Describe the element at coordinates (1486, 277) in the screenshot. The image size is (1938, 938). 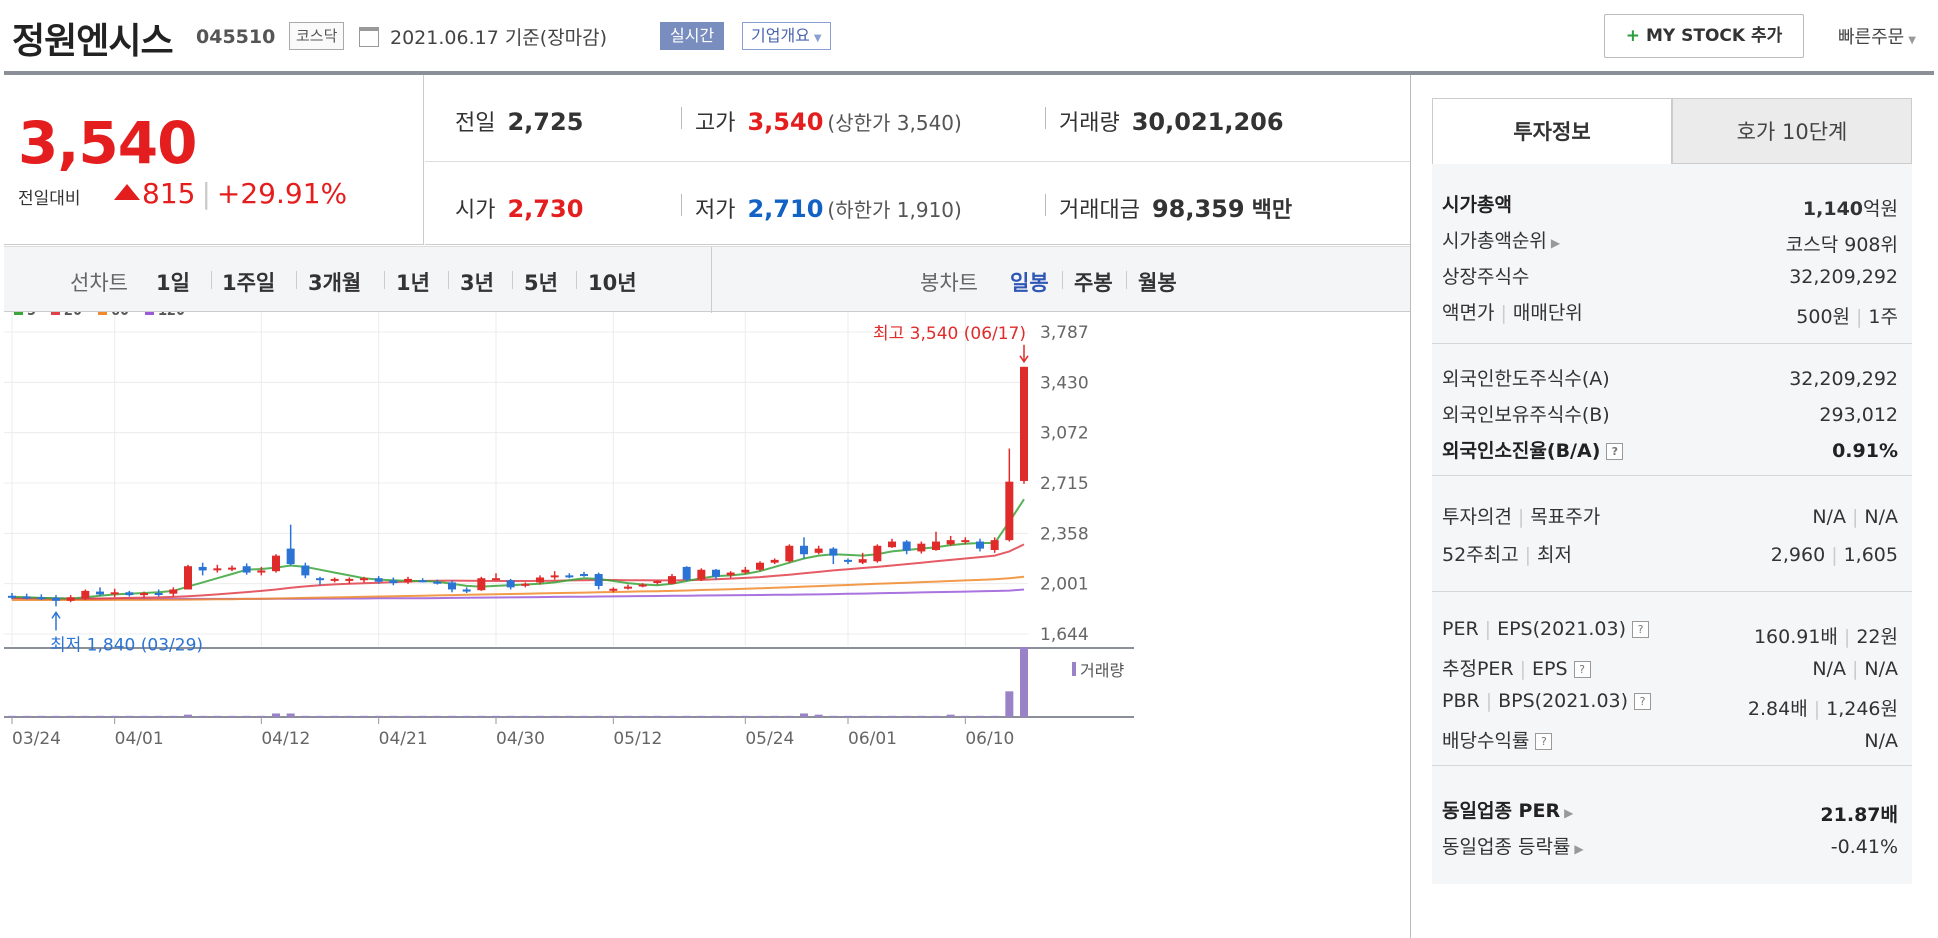
I see `shares-label: 상장주식수` at that location.